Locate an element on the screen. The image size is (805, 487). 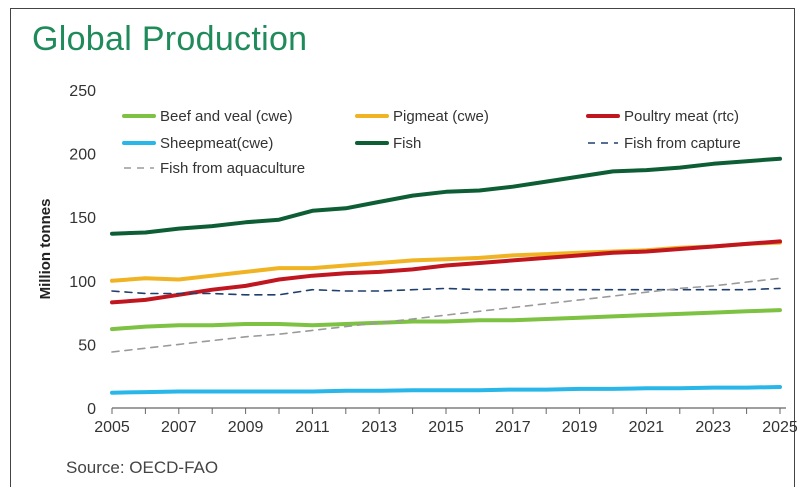
y-tick-label: 150 is located at coordinates (82, 218).